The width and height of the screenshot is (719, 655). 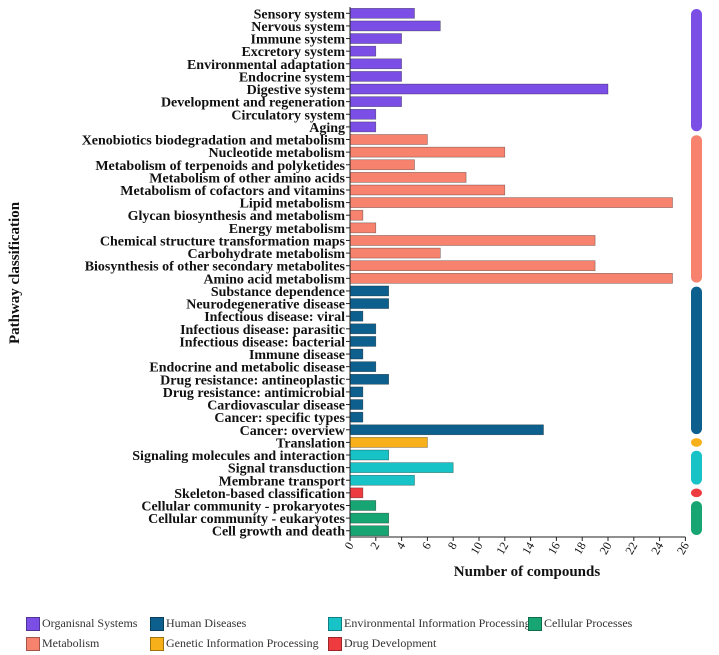 What do you see at coordinates (696, 209) in the screenshot?
I see `group-strip-metabolism` at bounding box center [696, 209].